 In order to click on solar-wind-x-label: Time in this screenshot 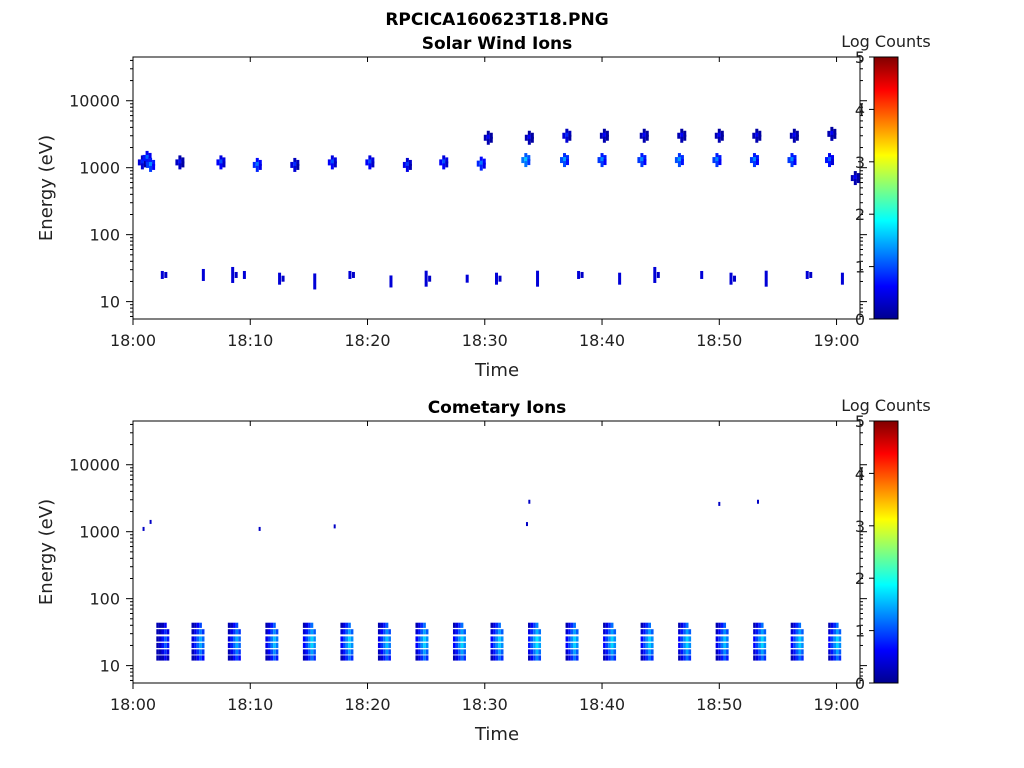, I will do `click(496, 370)`.